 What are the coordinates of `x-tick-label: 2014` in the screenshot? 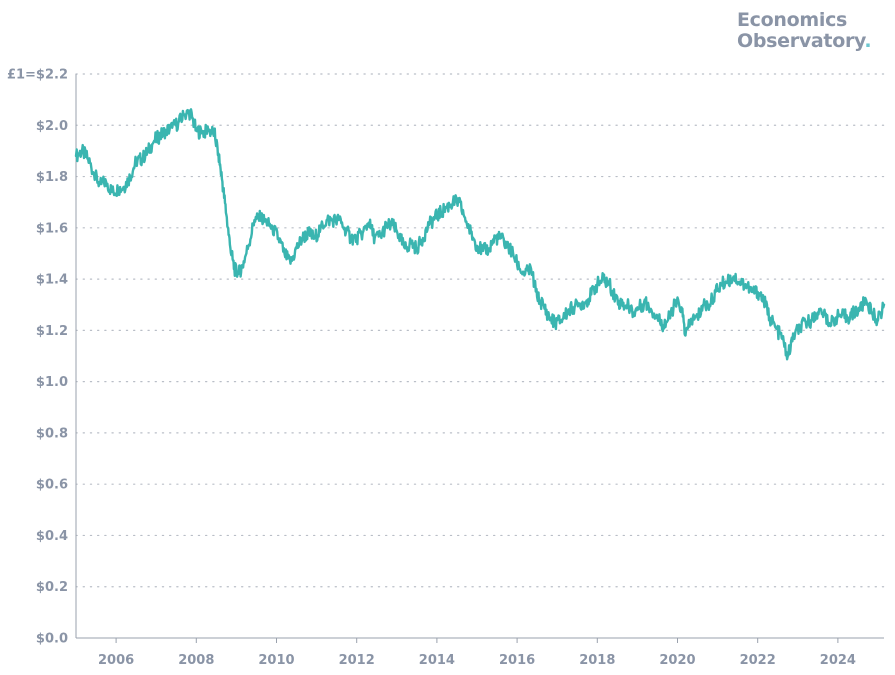 It's located at (437, 660).